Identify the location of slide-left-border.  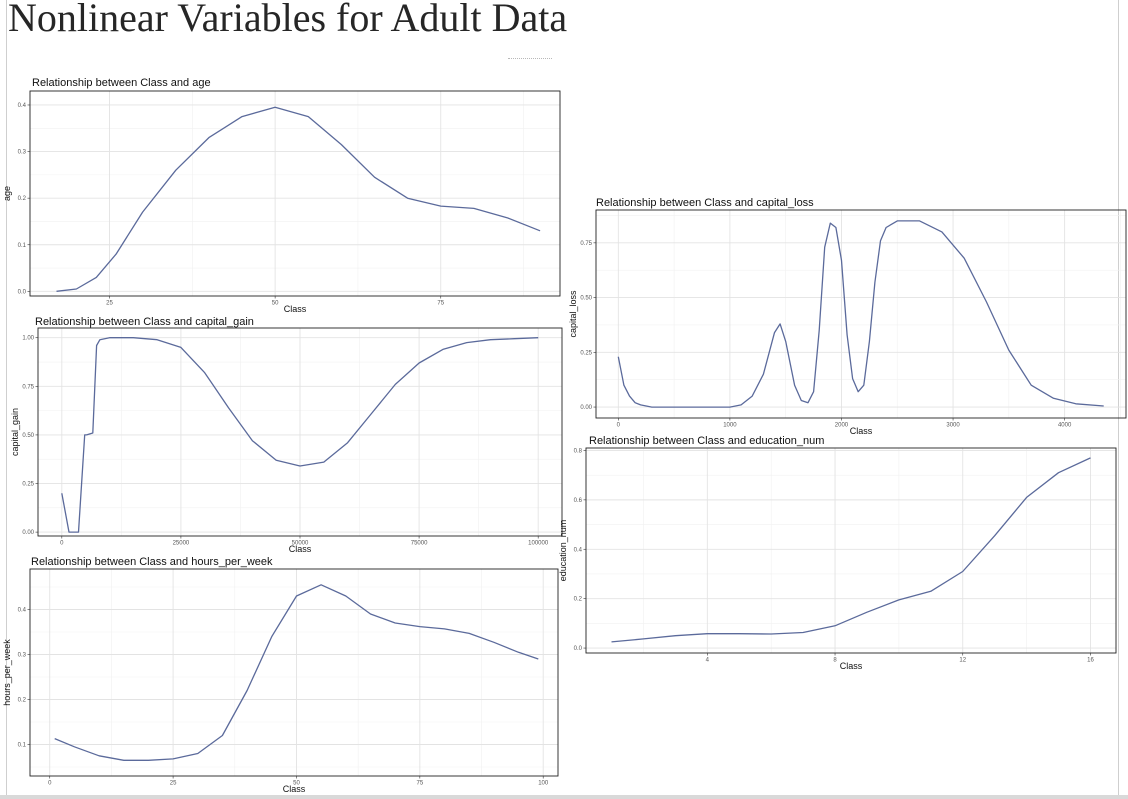
(6, 397).